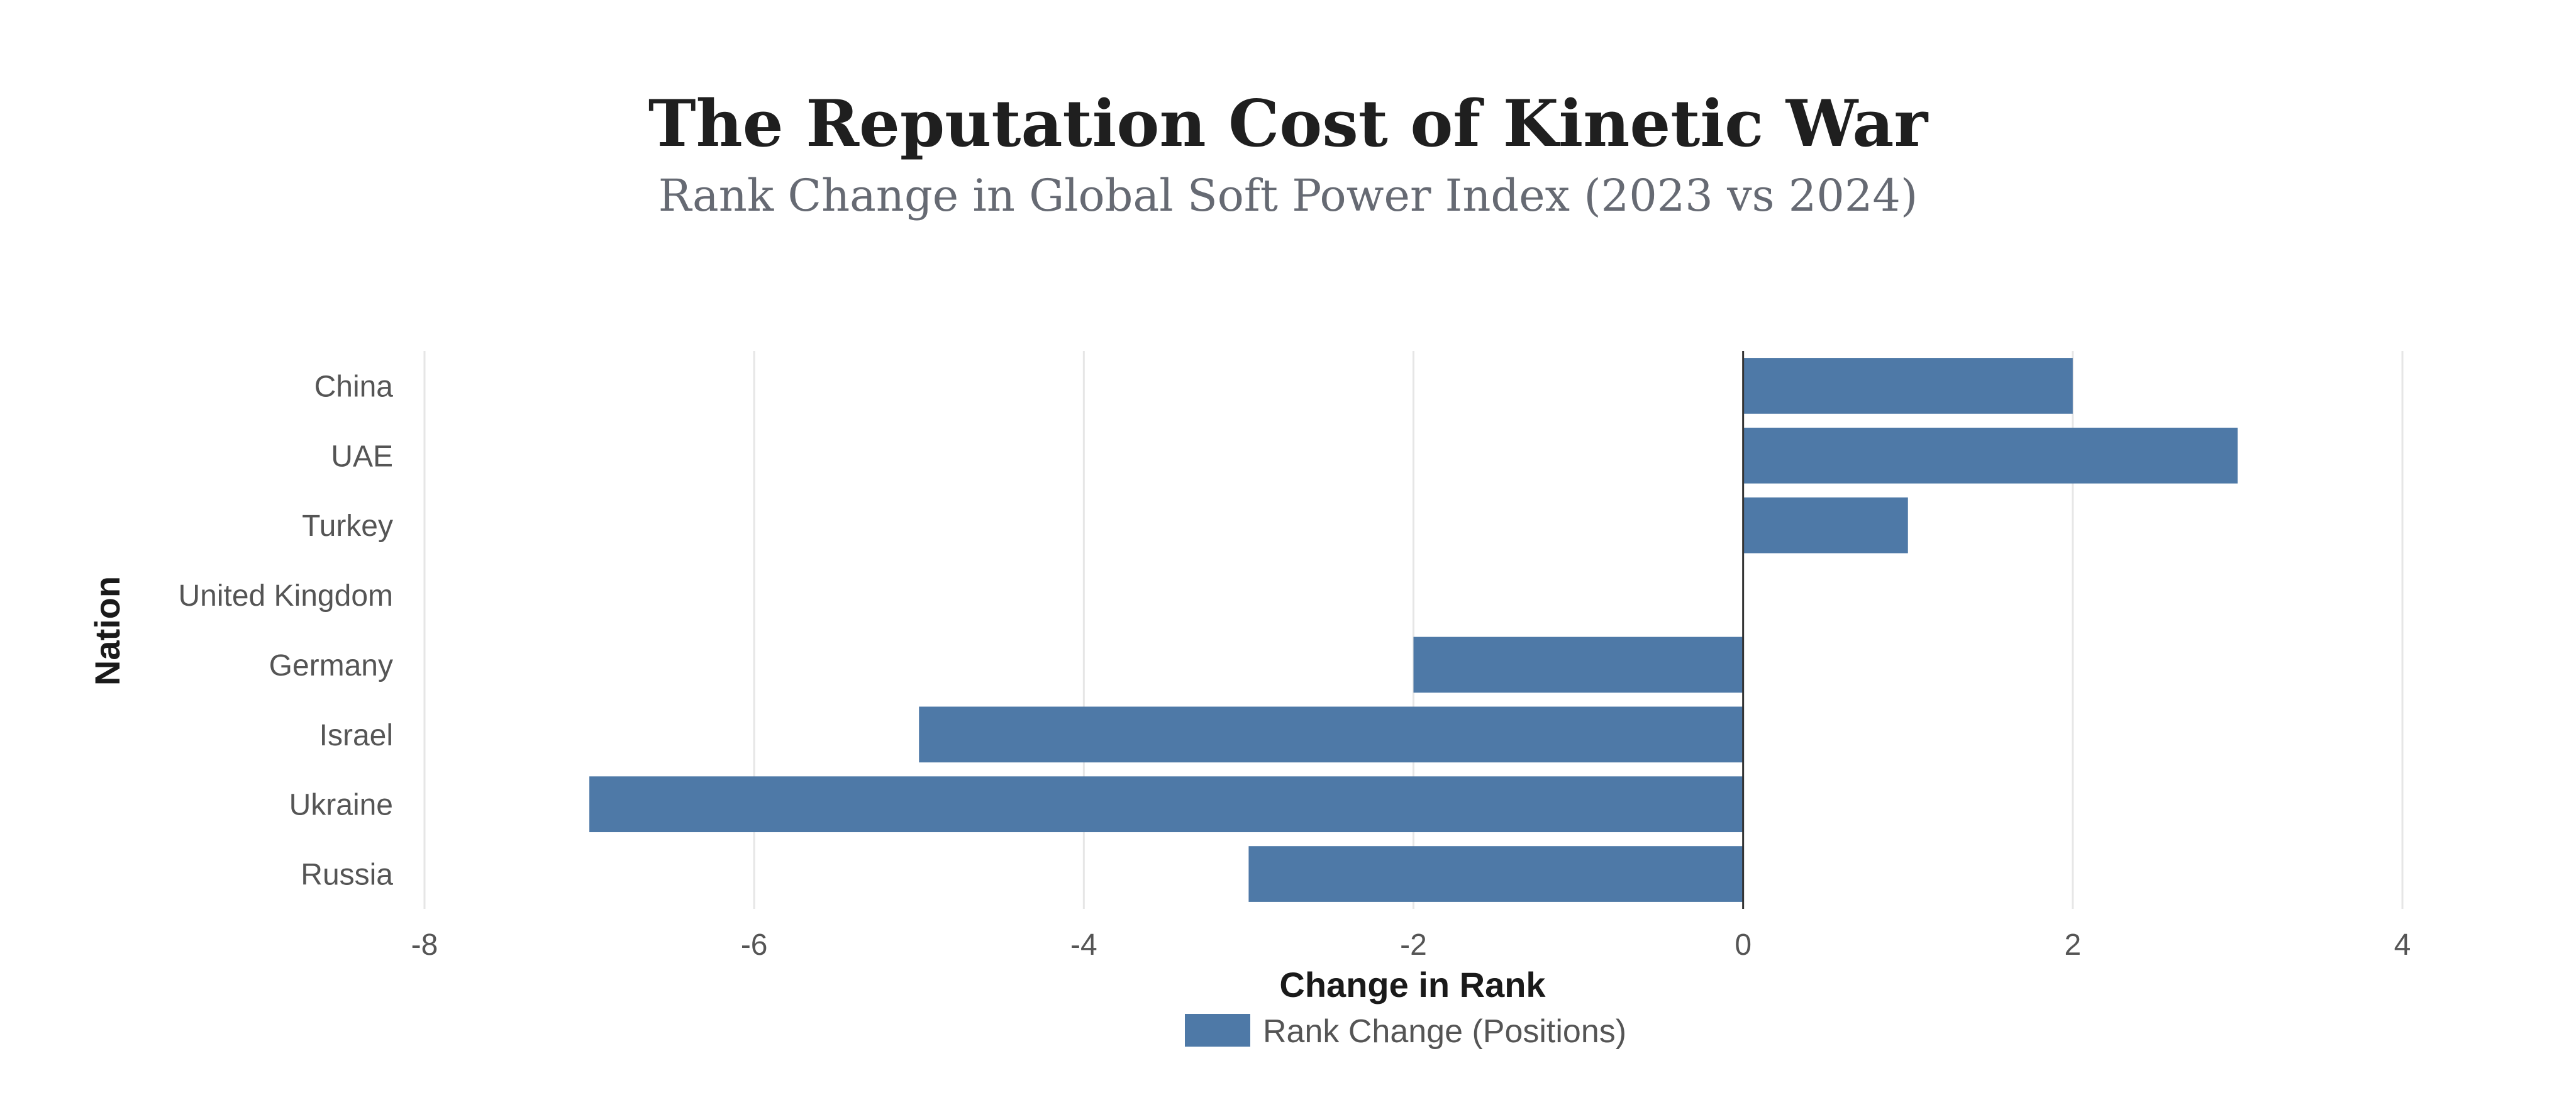 Image resolution: width=2576 pixels, height=1107 pixels. What do you see at coordinates (1412, 985) in the screenshot?
I see `x-axis-title: Change in Rank` at bounding box center [1412, 985].